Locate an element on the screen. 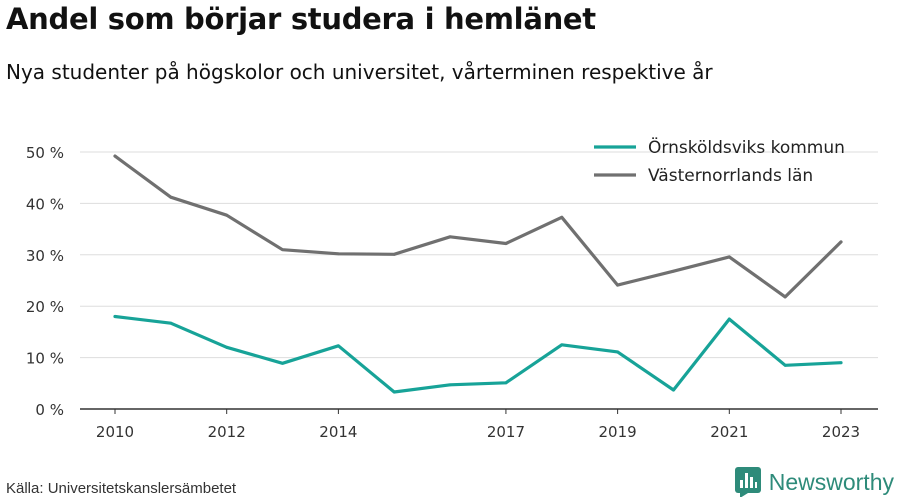  chart-title: Andel som börjar studera i hemlänet is located at coordinates (301, 19).